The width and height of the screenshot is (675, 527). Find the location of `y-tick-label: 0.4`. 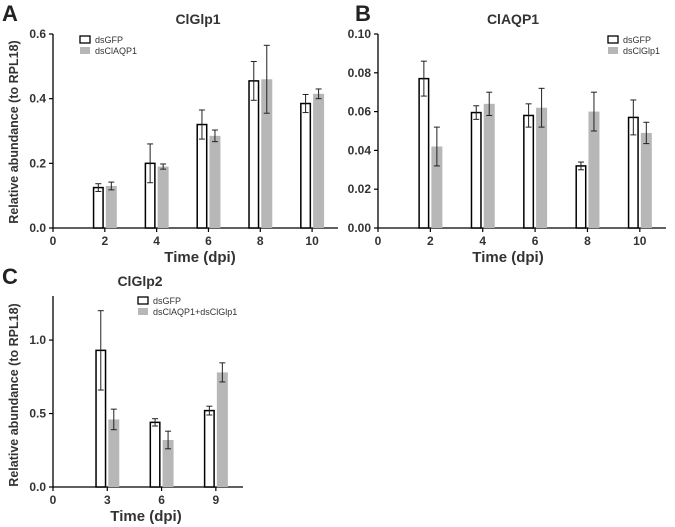

y-tick-label: 0.4 is located at coordinates (37, 99).